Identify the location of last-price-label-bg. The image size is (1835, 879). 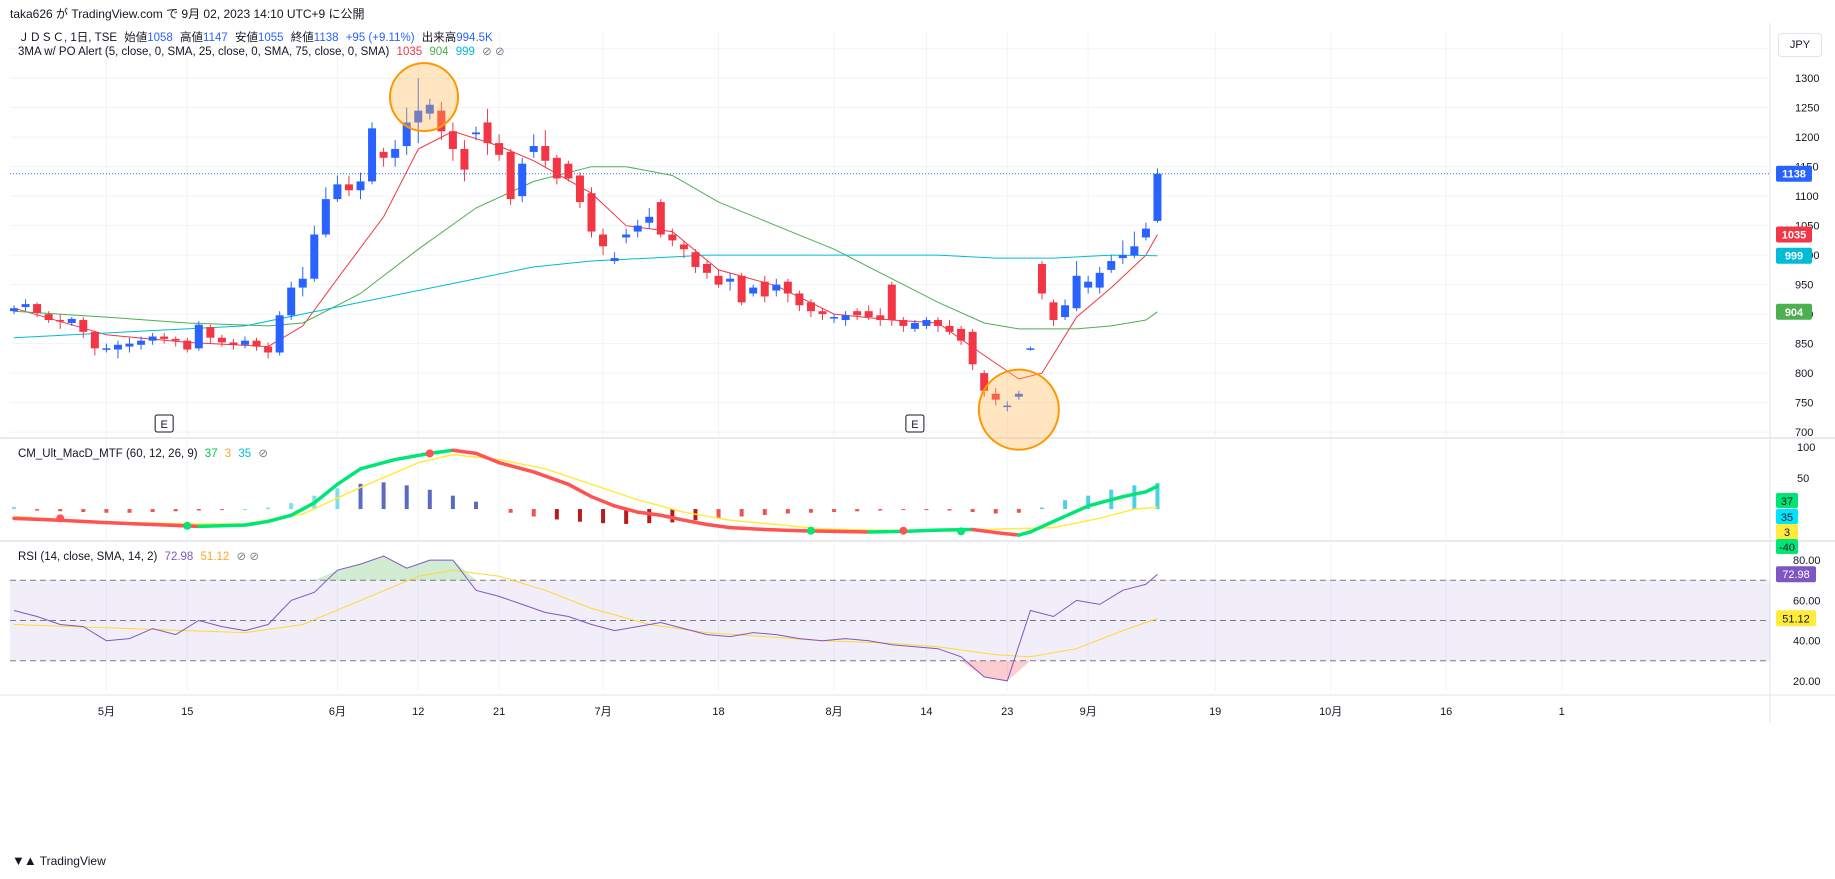
(1794, 173).